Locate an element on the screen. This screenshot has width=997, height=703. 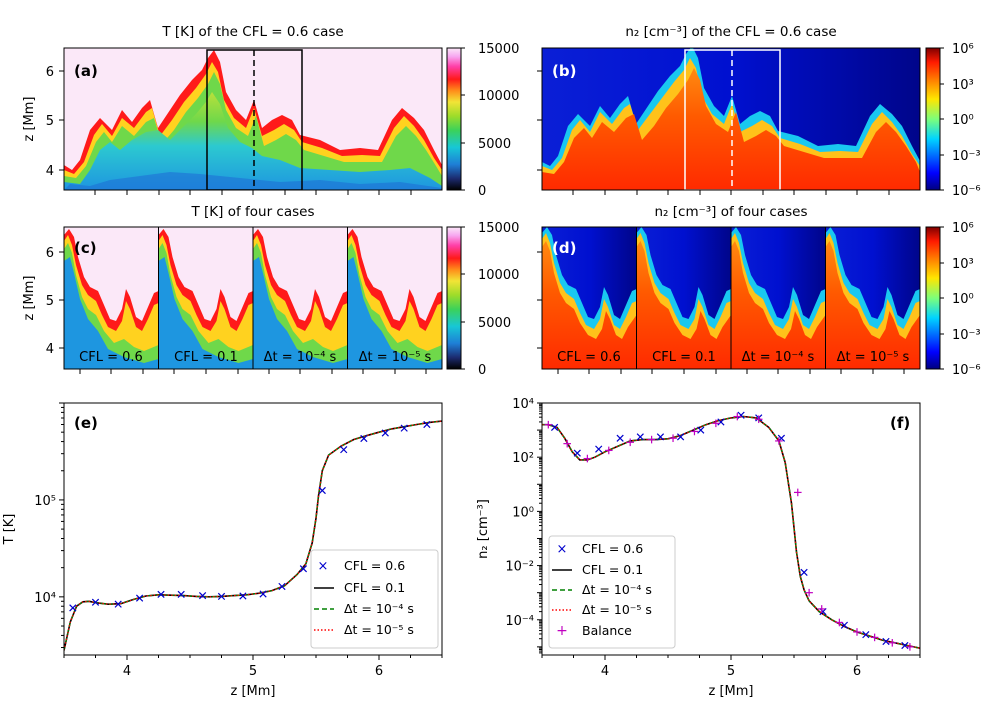
panel-a-label: (a) is located at coordinates (86, 71).